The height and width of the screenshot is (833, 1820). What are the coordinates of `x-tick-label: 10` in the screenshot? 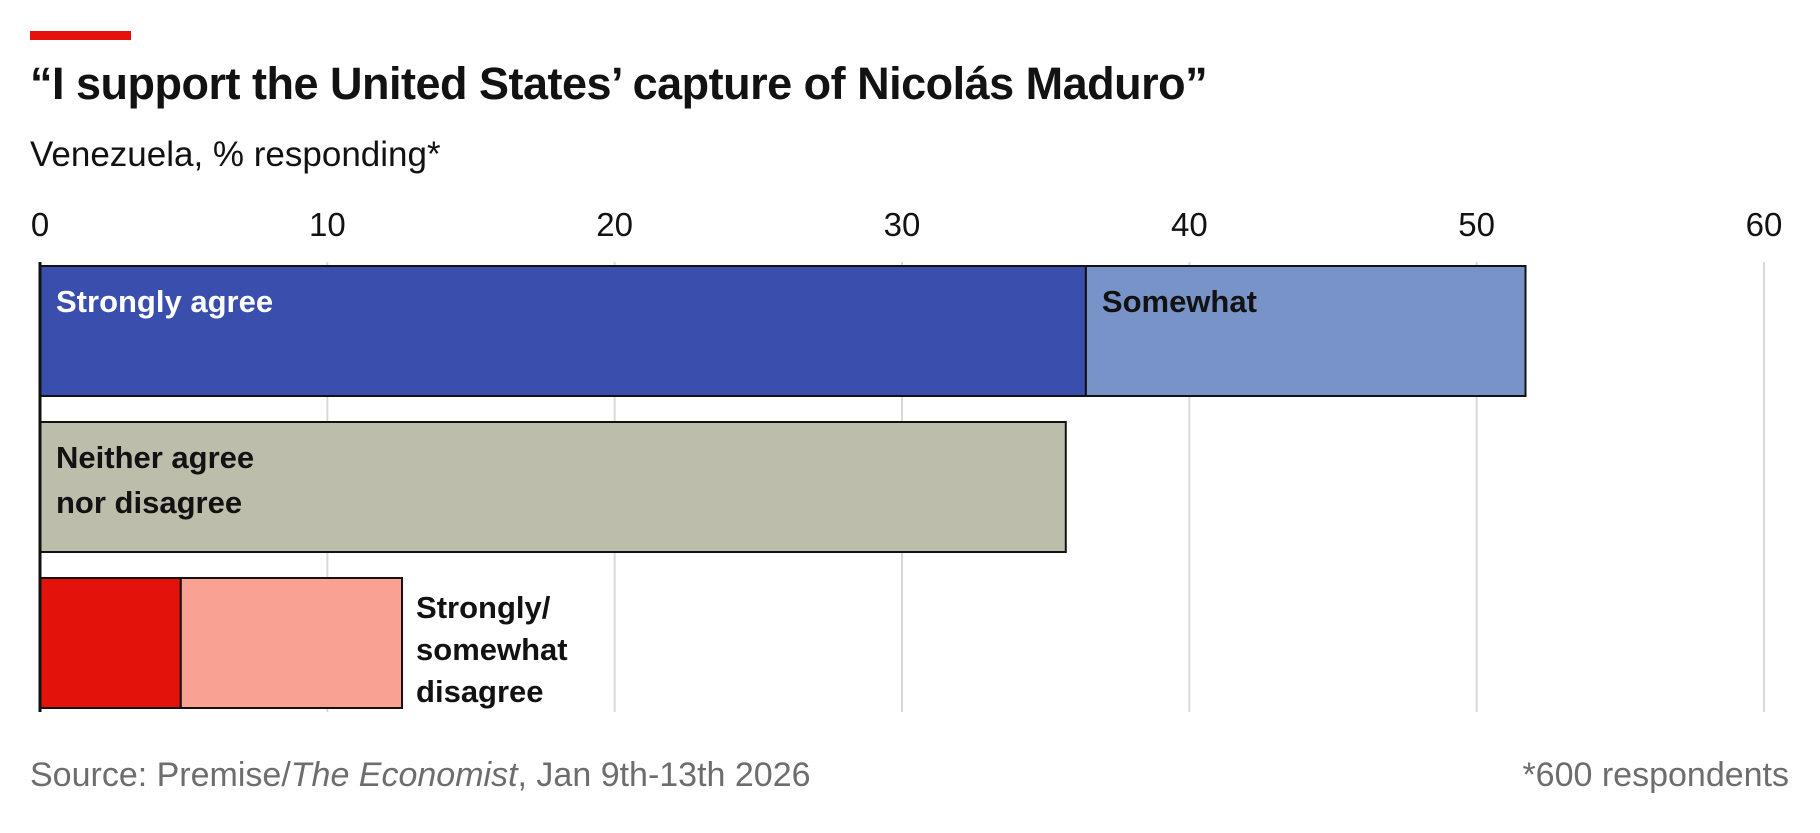 It's located at (327, 224).